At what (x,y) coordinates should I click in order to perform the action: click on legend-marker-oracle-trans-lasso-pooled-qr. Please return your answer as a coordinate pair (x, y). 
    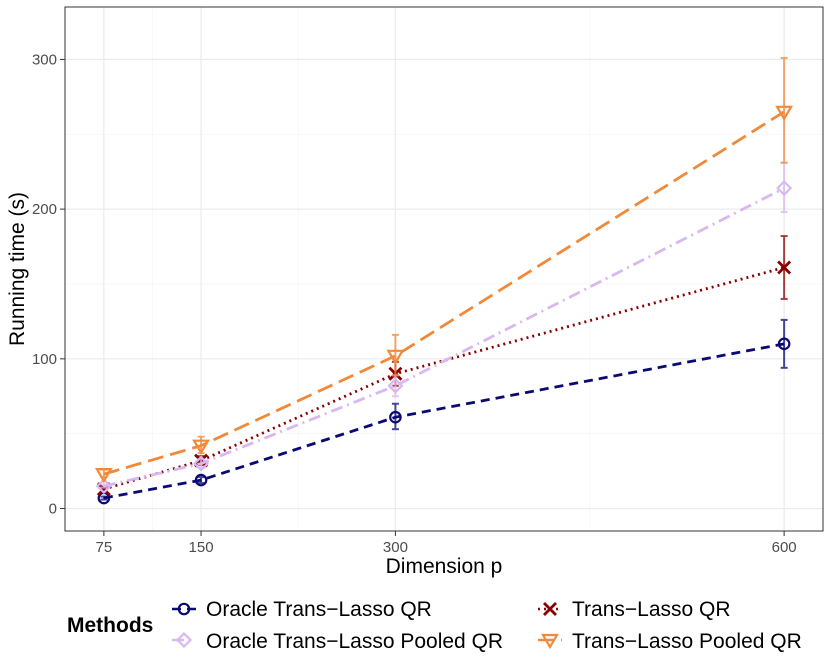
    Looking at the image, I should click on (184, 640).